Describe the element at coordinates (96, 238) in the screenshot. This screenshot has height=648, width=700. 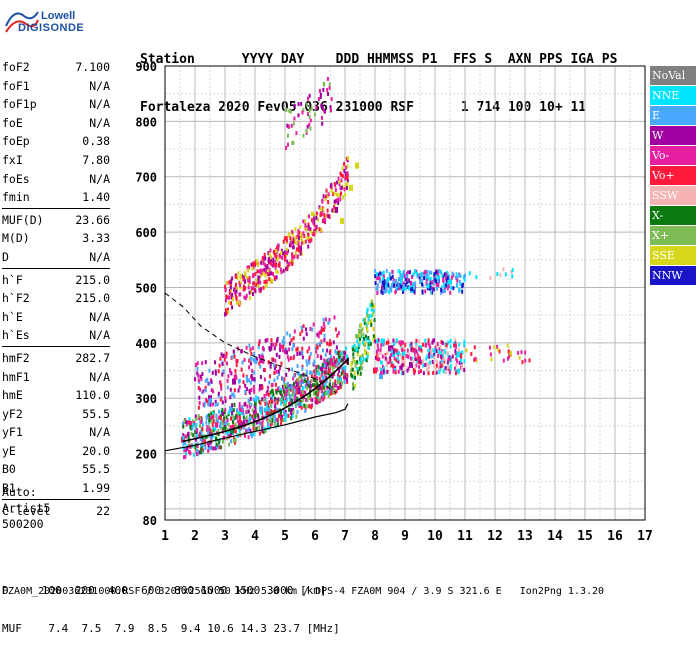
I see `param-value: 3.33` at that location.